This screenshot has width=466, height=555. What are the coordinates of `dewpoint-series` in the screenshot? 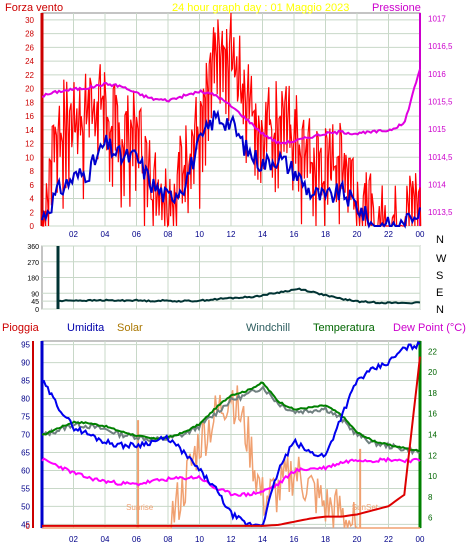 It's located at (231, 477).